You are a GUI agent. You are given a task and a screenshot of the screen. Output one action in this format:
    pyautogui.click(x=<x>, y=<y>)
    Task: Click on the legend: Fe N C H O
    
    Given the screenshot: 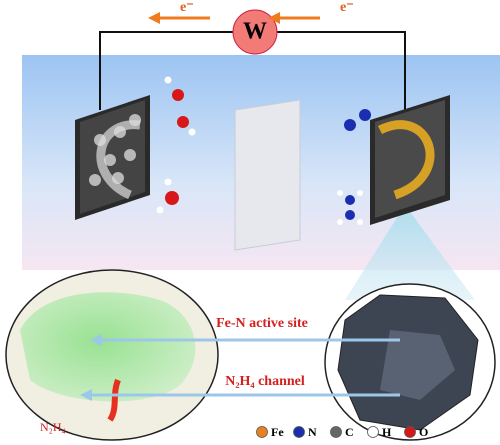 What is the action you would take?
    pyautogui.click(x=342, y=432)
    